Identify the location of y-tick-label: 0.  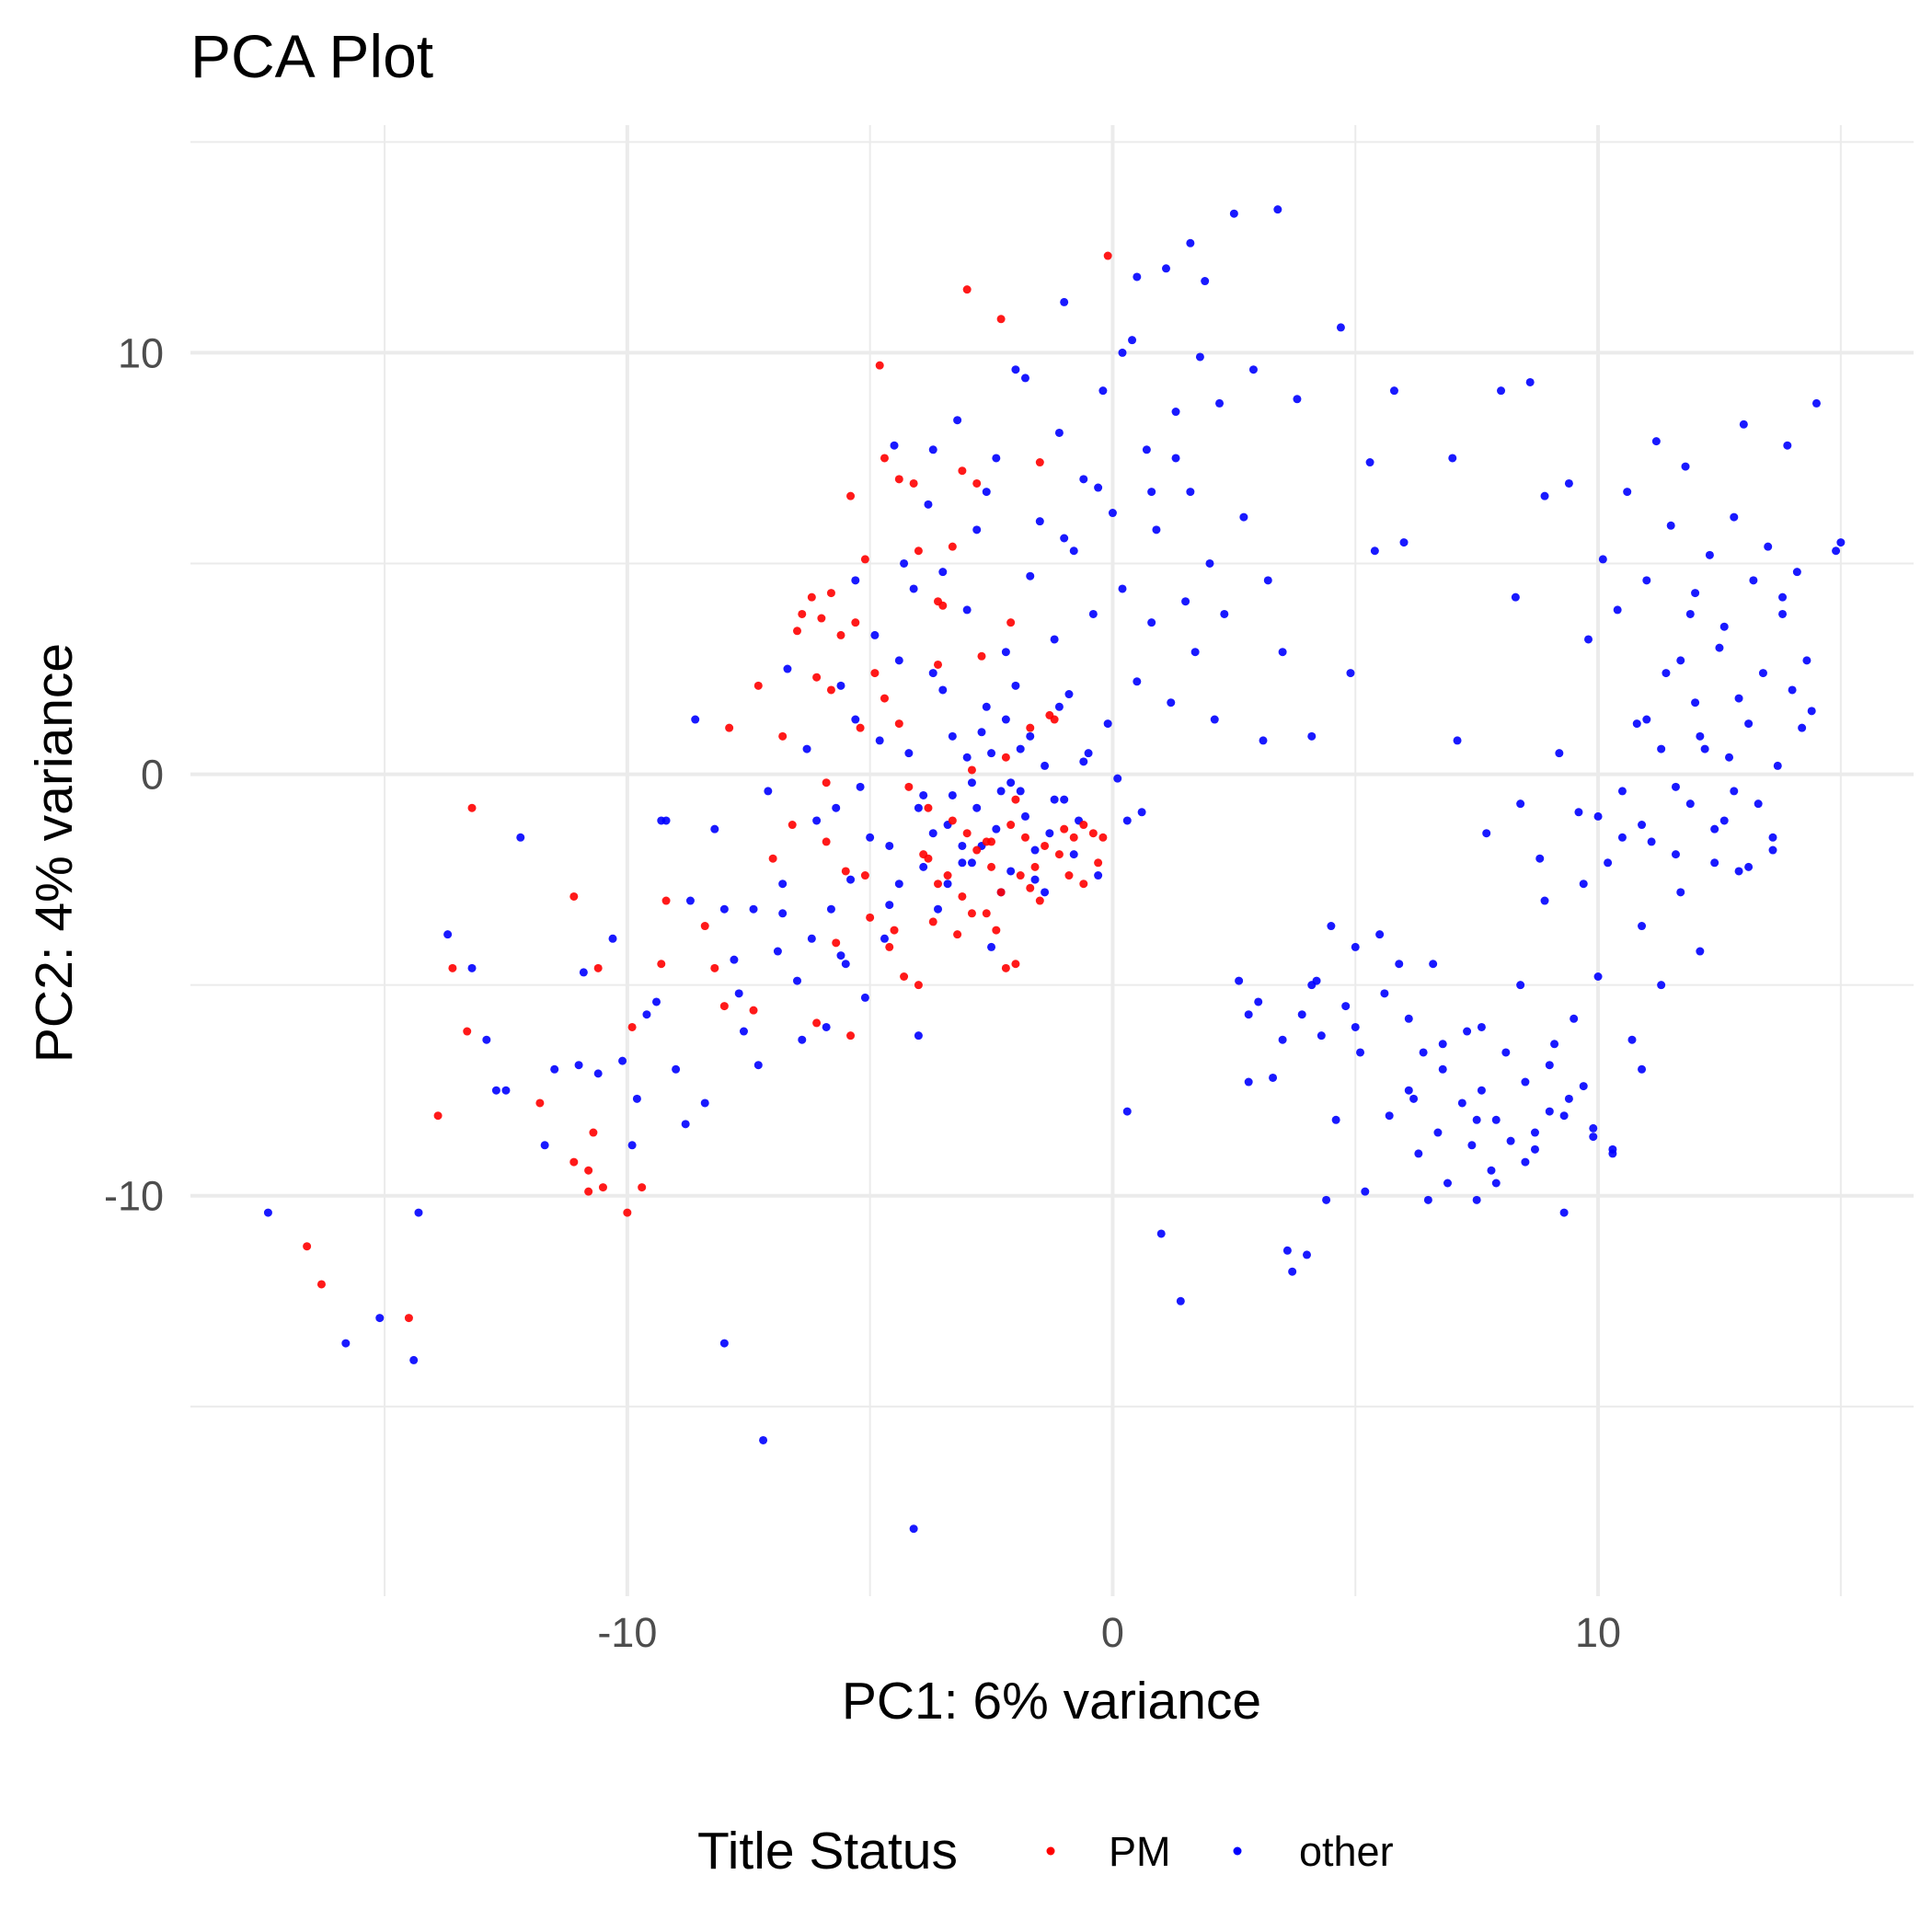
(152, 775).